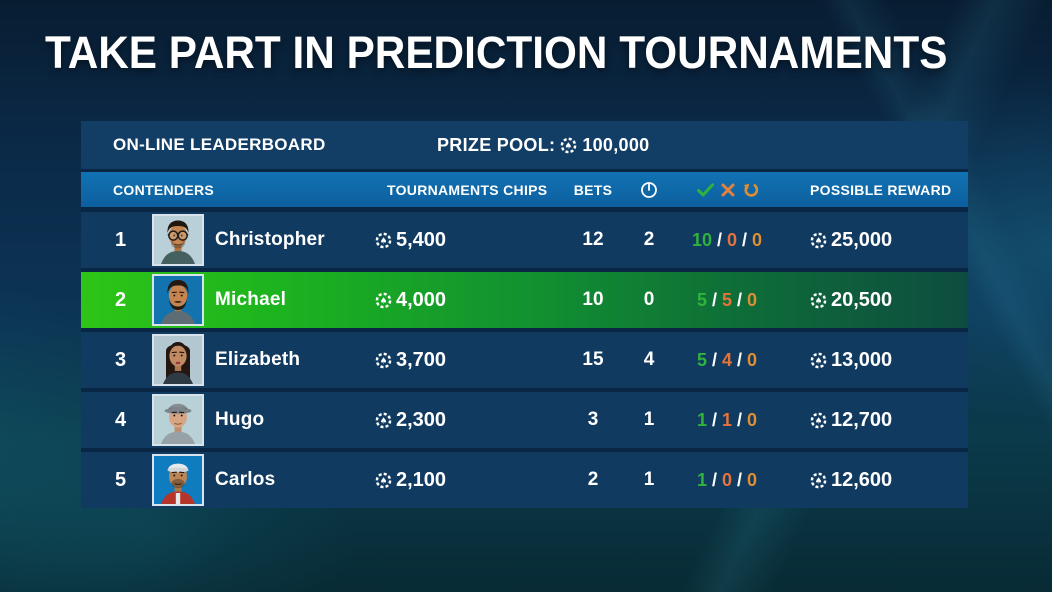 This screenshot has width=1052, height=592. I want to click on results: 1 / 0 / 0, so click(727, 479).